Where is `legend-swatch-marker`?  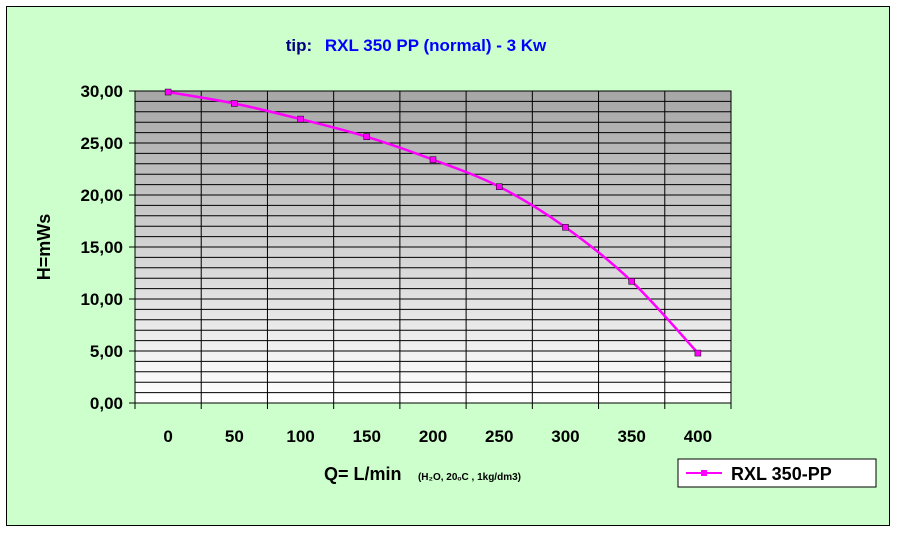 legend-swatch-marker is located at coordinates (704, 473).